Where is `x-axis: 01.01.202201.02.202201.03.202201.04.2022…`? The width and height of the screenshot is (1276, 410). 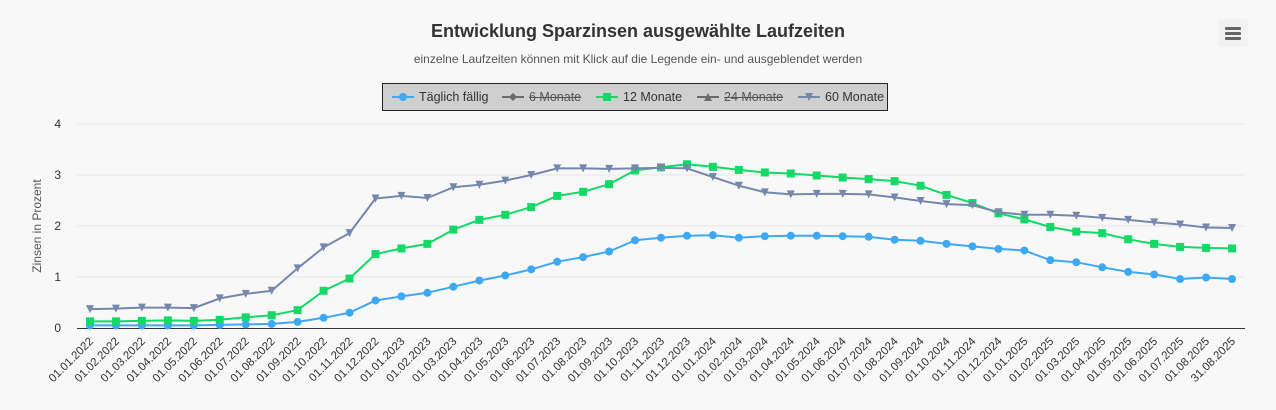 x-axis: 01.01.202201.02.202201.03.202201.04.2022… is located at coordinates (646, 356).